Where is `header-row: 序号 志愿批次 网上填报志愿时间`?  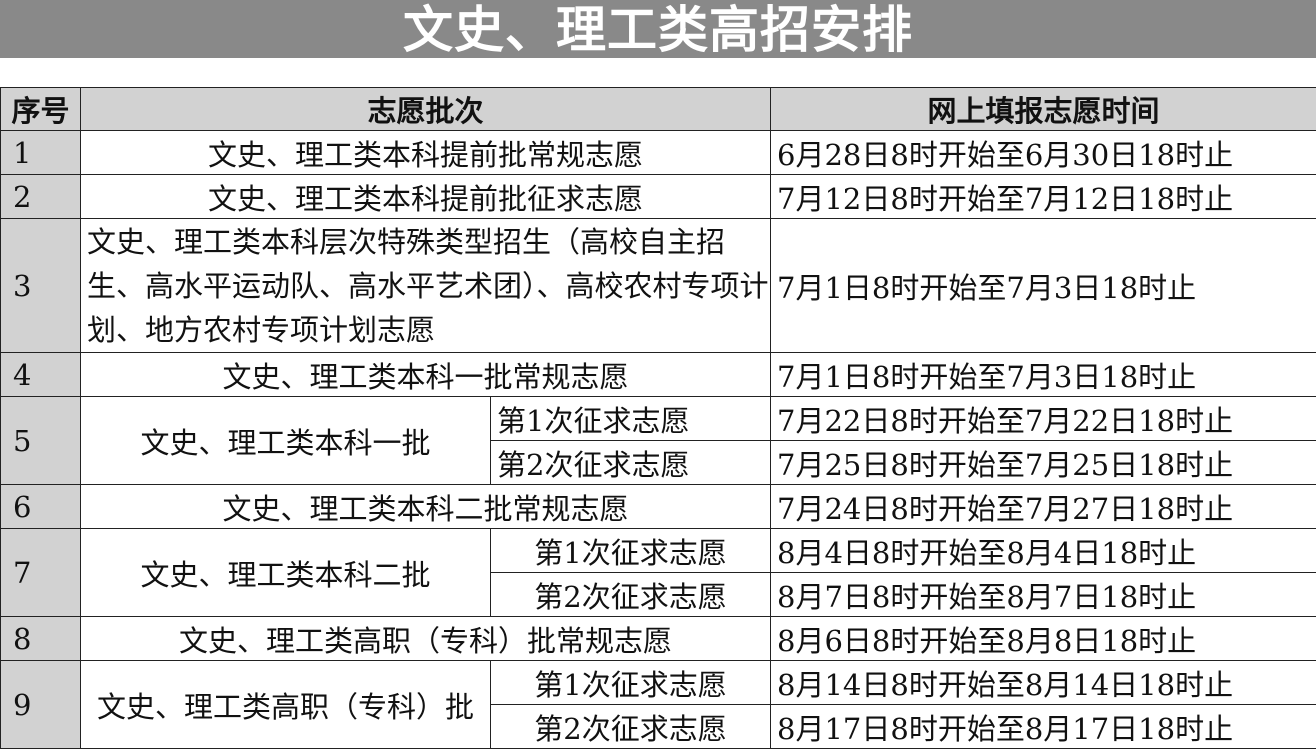
header-row: 序号 志愿批次 网上填报志愿时间 is located at coordinates (658, 109).